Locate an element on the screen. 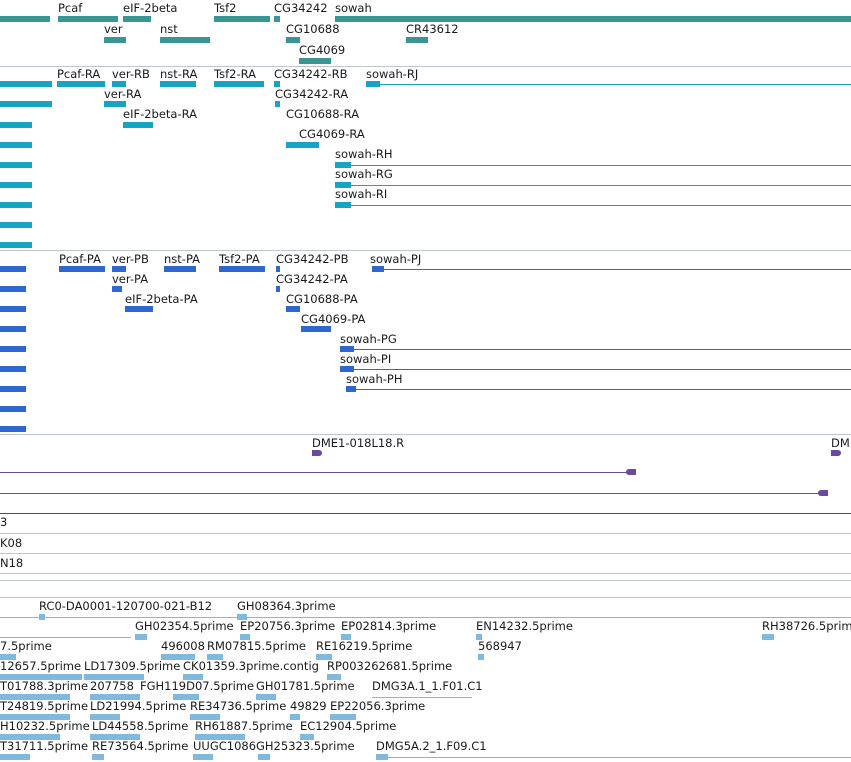 The width and height of the screenshot is (851, 762). gene-label: Pcaf is located at coordinates (70, 8).